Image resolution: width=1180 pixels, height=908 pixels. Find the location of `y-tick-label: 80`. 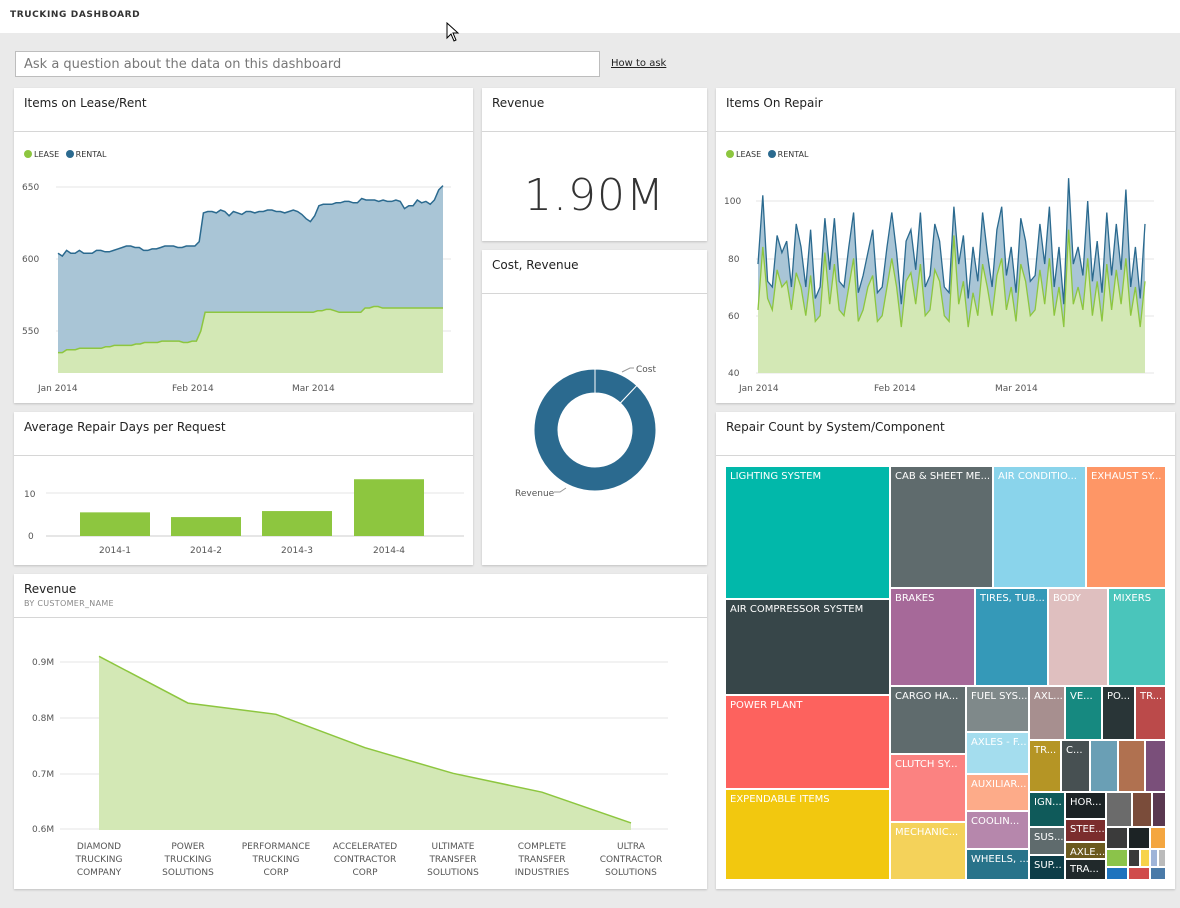

y-tick-label: 80 is located at coordinates (734, 260).